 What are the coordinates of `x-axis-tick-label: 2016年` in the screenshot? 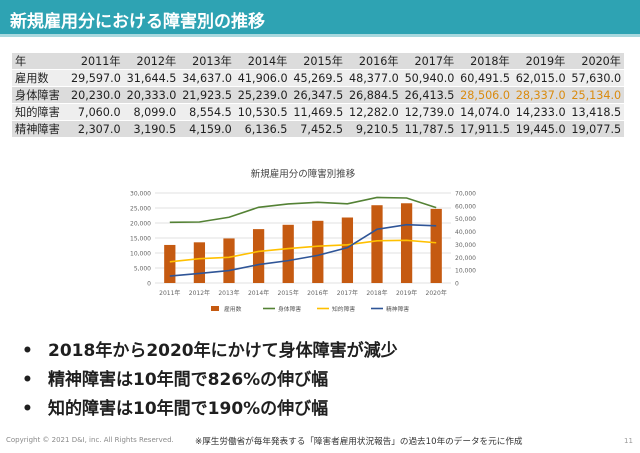 It's located at (317, 293).